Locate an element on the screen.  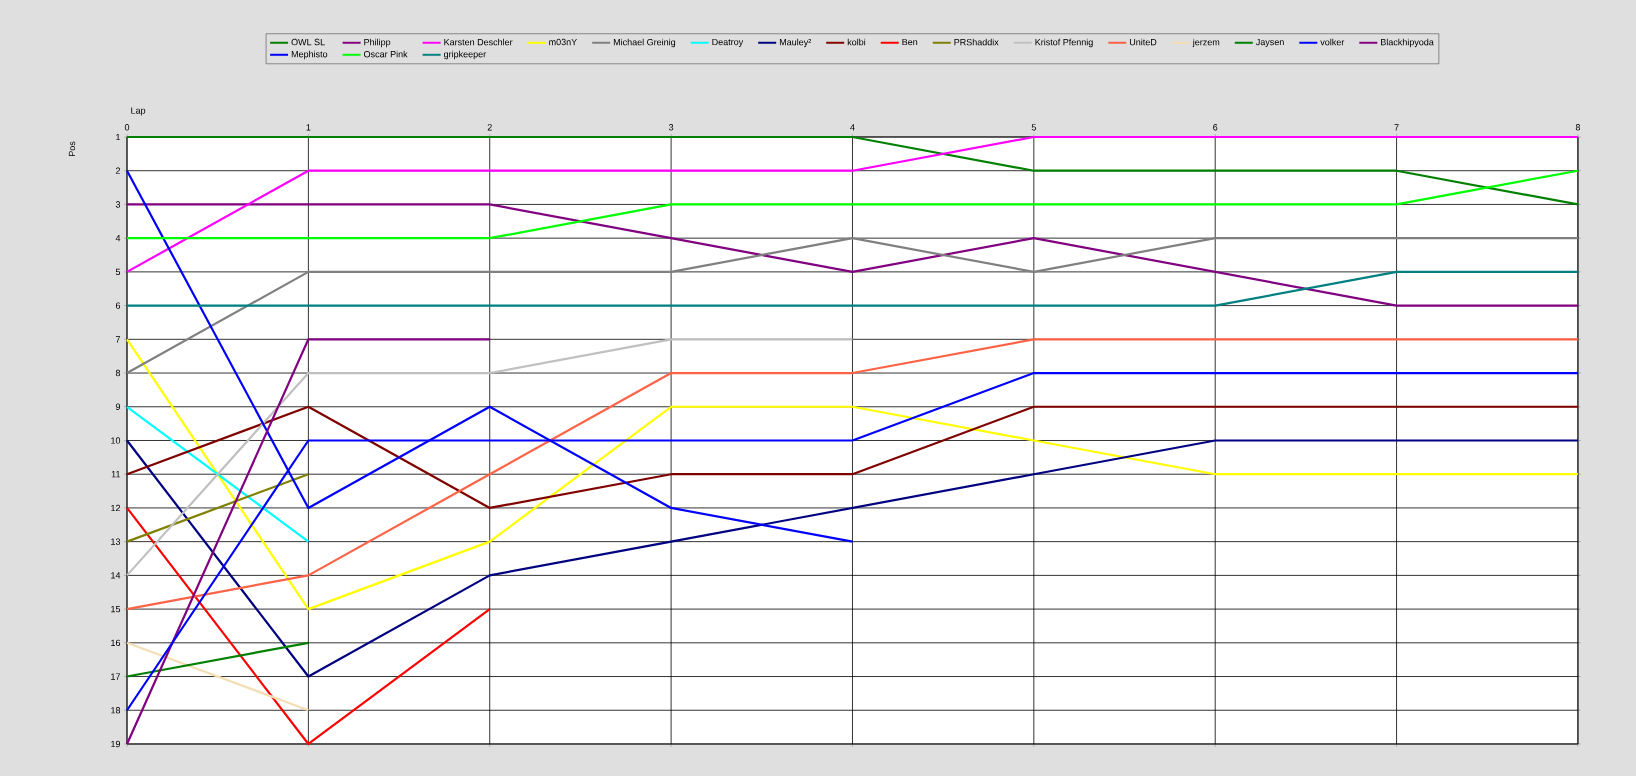
x-tick-label: 4 is located at coordinates (852, 127).